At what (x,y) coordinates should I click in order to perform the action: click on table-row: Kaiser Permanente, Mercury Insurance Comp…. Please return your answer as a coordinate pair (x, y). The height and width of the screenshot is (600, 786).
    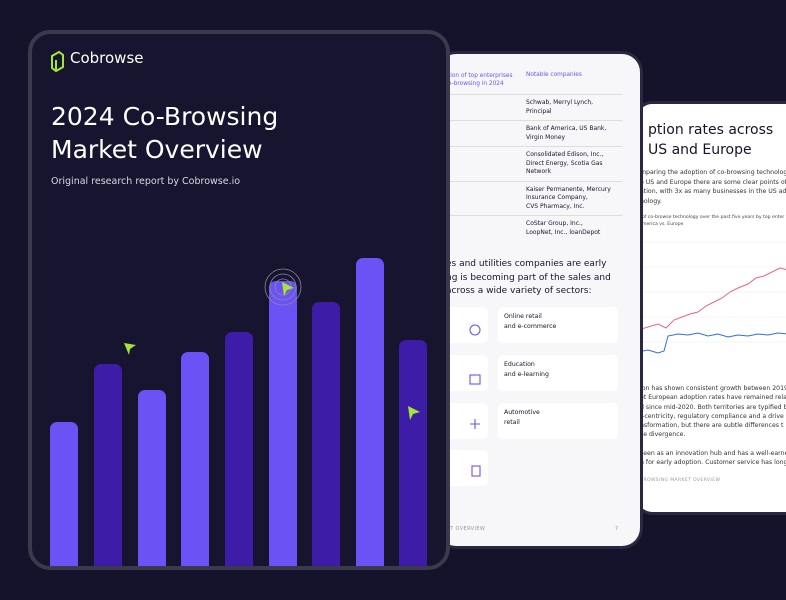
    Looking at the image, I should click on (530, 198).